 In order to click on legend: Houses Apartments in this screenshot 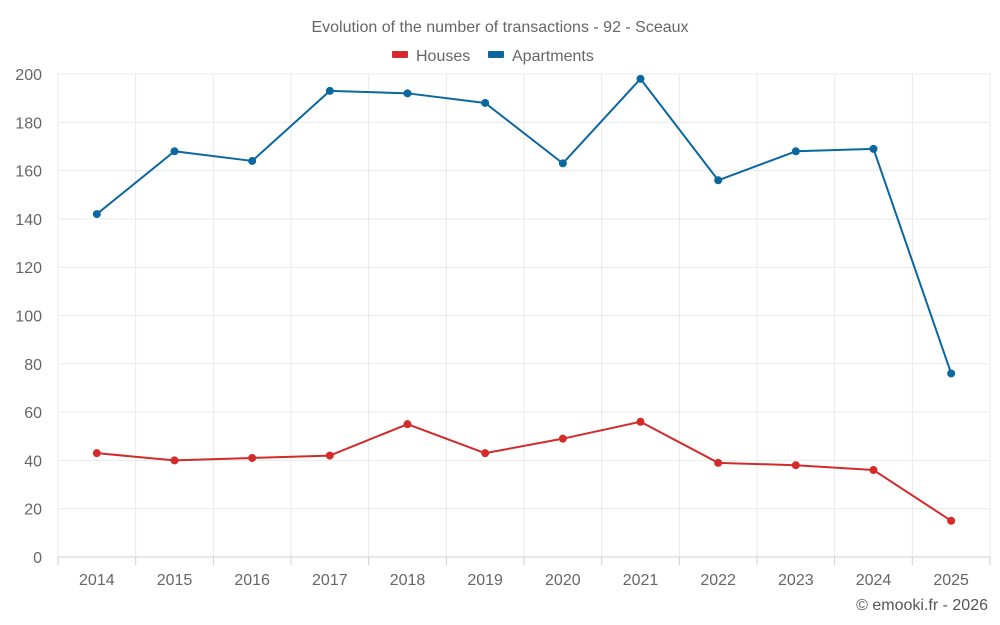, I will do `click(493, 56)`.